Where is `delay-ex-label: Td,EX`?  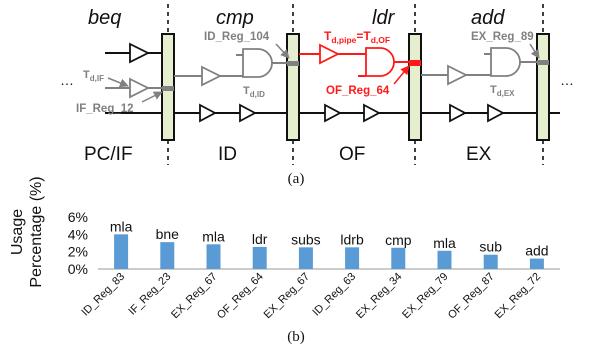 delay-ex-label: Td,EX is located at coordinates (502, 91).